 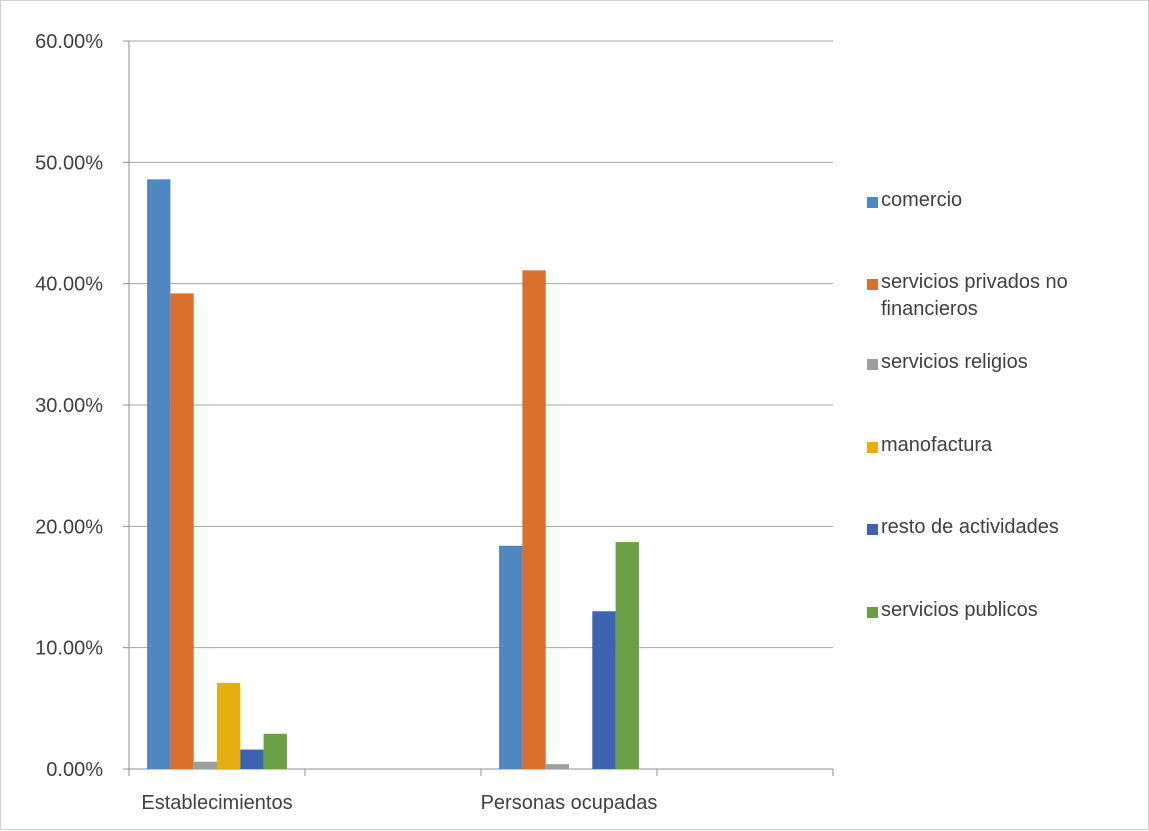 I want to click on x-category-label: Establecimientos, so click(x=216, y=803).